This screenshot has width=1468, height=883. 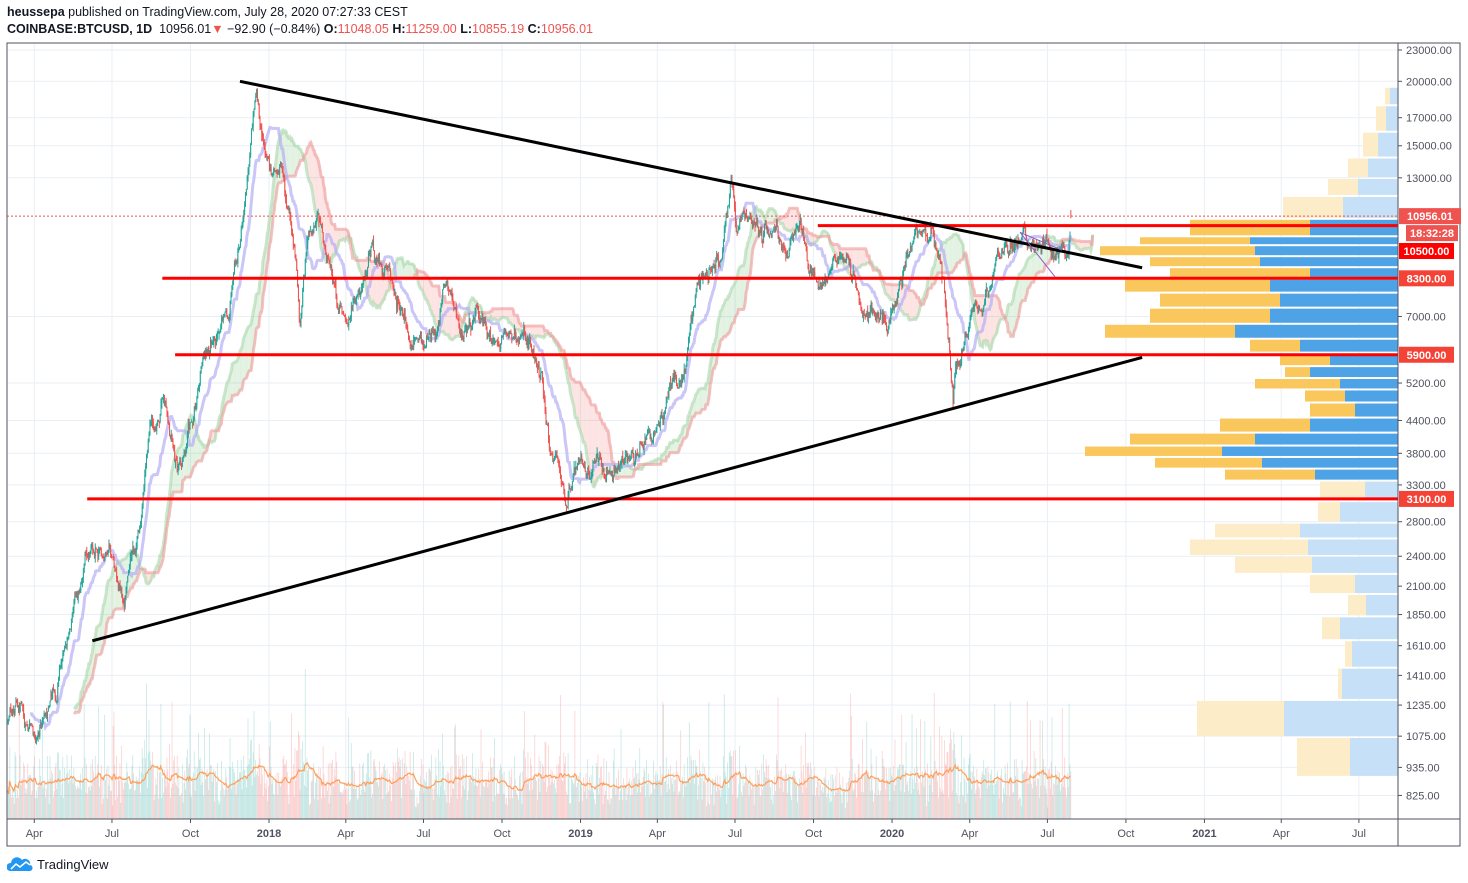 I want to click on symbol-name: COINBASE:BTCUSD, 1D, so click(x=80, y=29).